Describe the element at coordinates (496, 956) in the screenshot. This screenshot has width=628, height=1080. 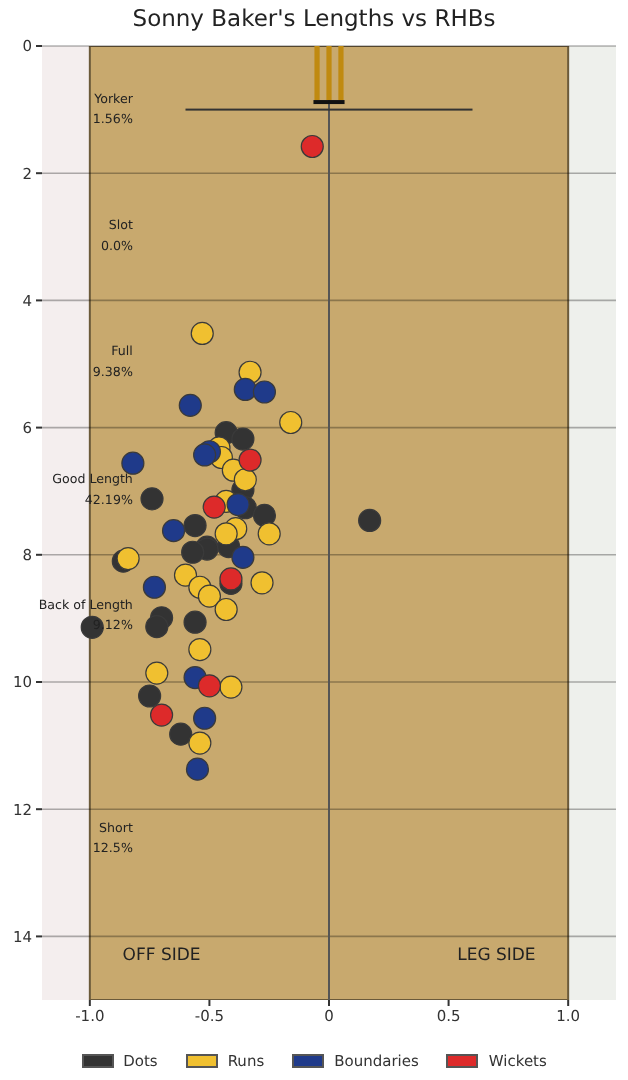
I see `annotation: LEG SIDE` at that location.